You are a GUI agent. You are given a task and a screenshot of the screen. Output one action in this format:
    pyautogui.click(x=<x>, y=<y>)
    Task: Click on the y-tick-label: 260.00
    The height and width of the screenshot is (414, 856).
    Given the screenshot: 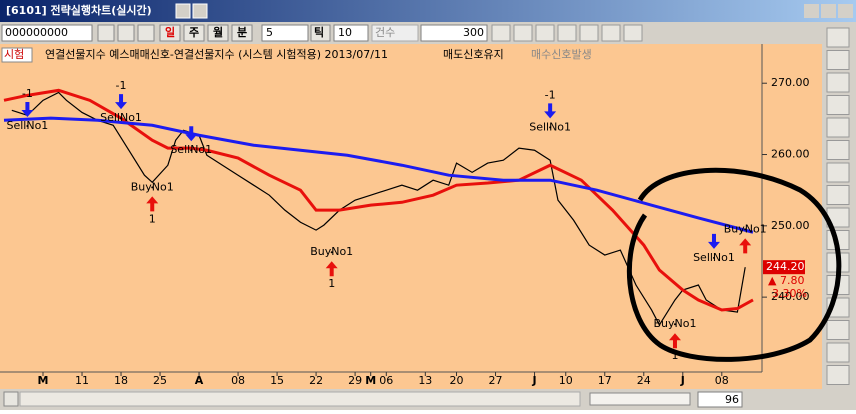 What is the action you would take?
    pyautogui.click(x=790, y=154)
    